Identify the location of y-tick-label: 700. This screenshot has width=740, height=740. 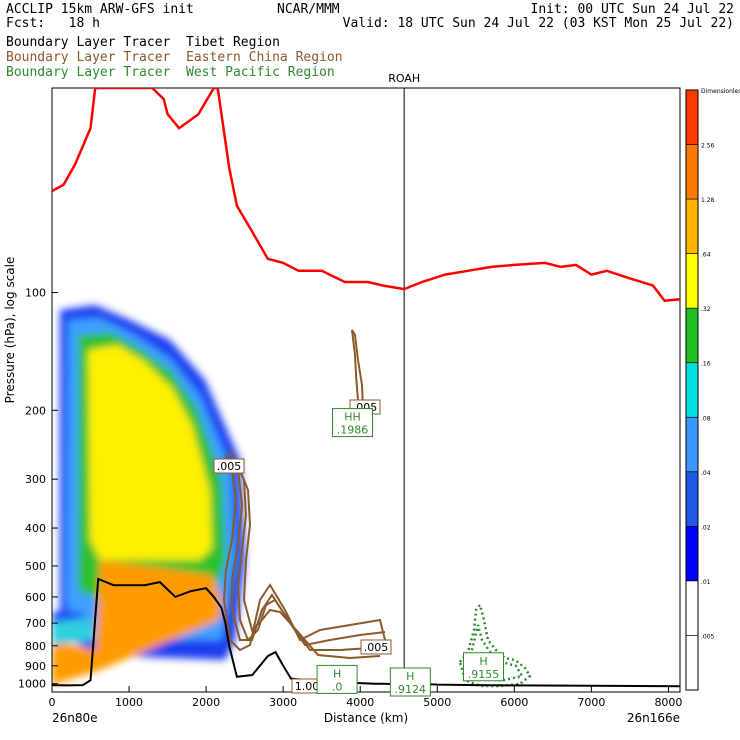
(35, 623).